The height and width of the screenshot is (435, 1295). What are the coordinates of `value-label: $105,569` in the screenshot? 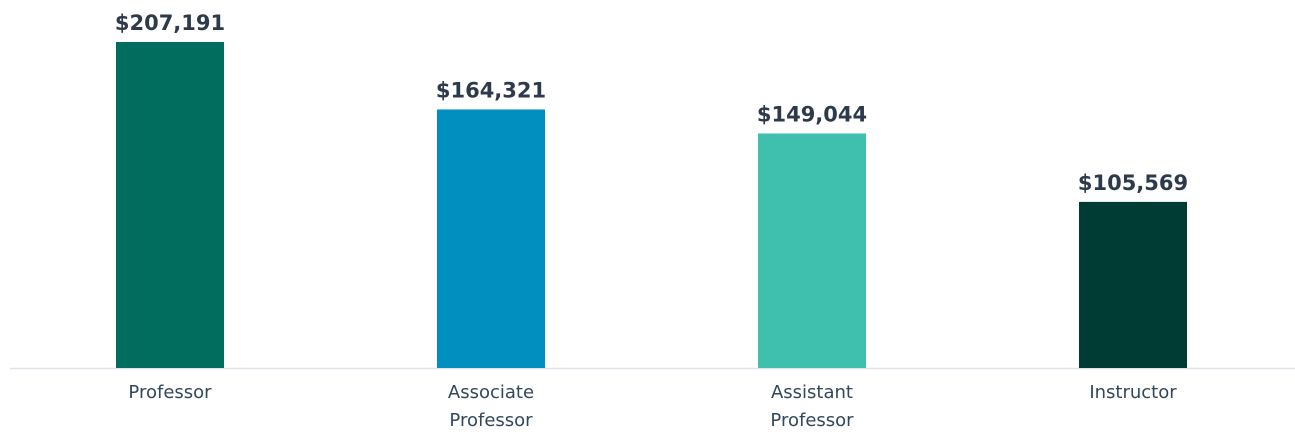 It's located at (1133, 183).